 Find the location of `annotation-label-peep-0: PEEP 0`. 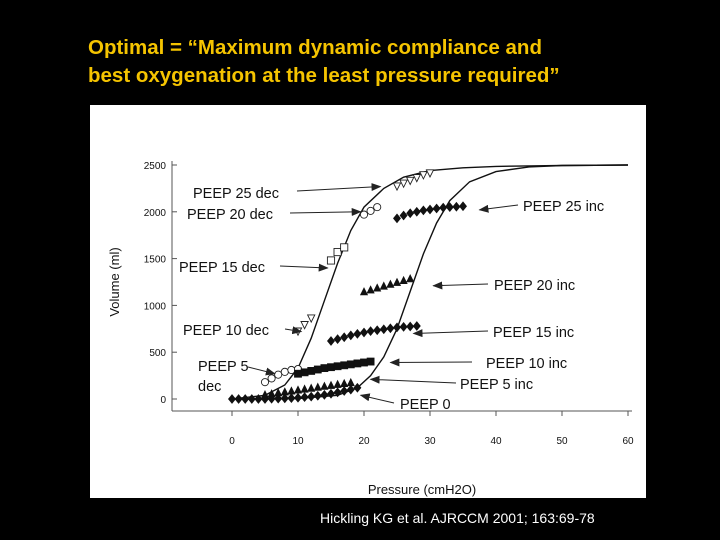

annotation-label-peep-0: PEEP 0 is located at coordinates (425, 405).